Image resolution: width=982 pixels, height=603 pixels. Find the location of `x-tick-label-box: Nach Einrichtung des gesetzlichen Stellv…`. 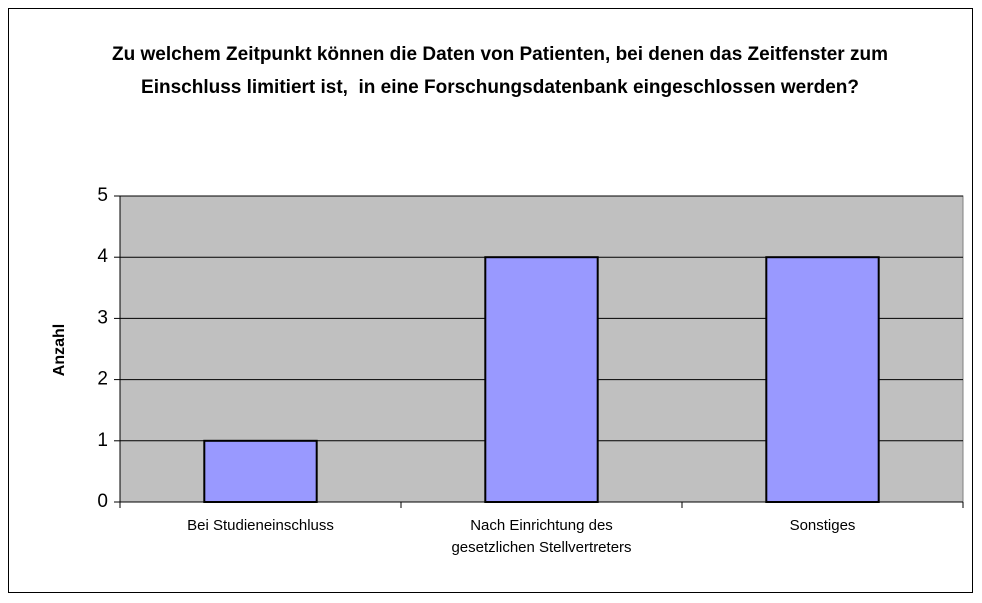

x-tick-label-box: Nach Einrichtung des gesetzlichen Stellv… is located at coordinates (541, 536).